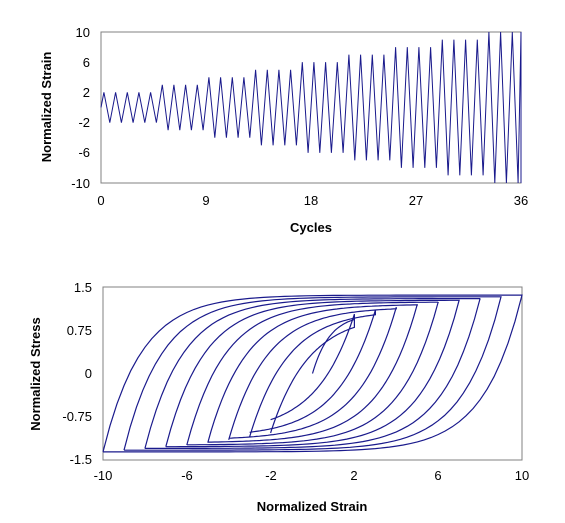 Image resolution: width=565 pixels, height=523 pixels. I want to click on hysteresis-x-tick: -2, so click(271, 475).